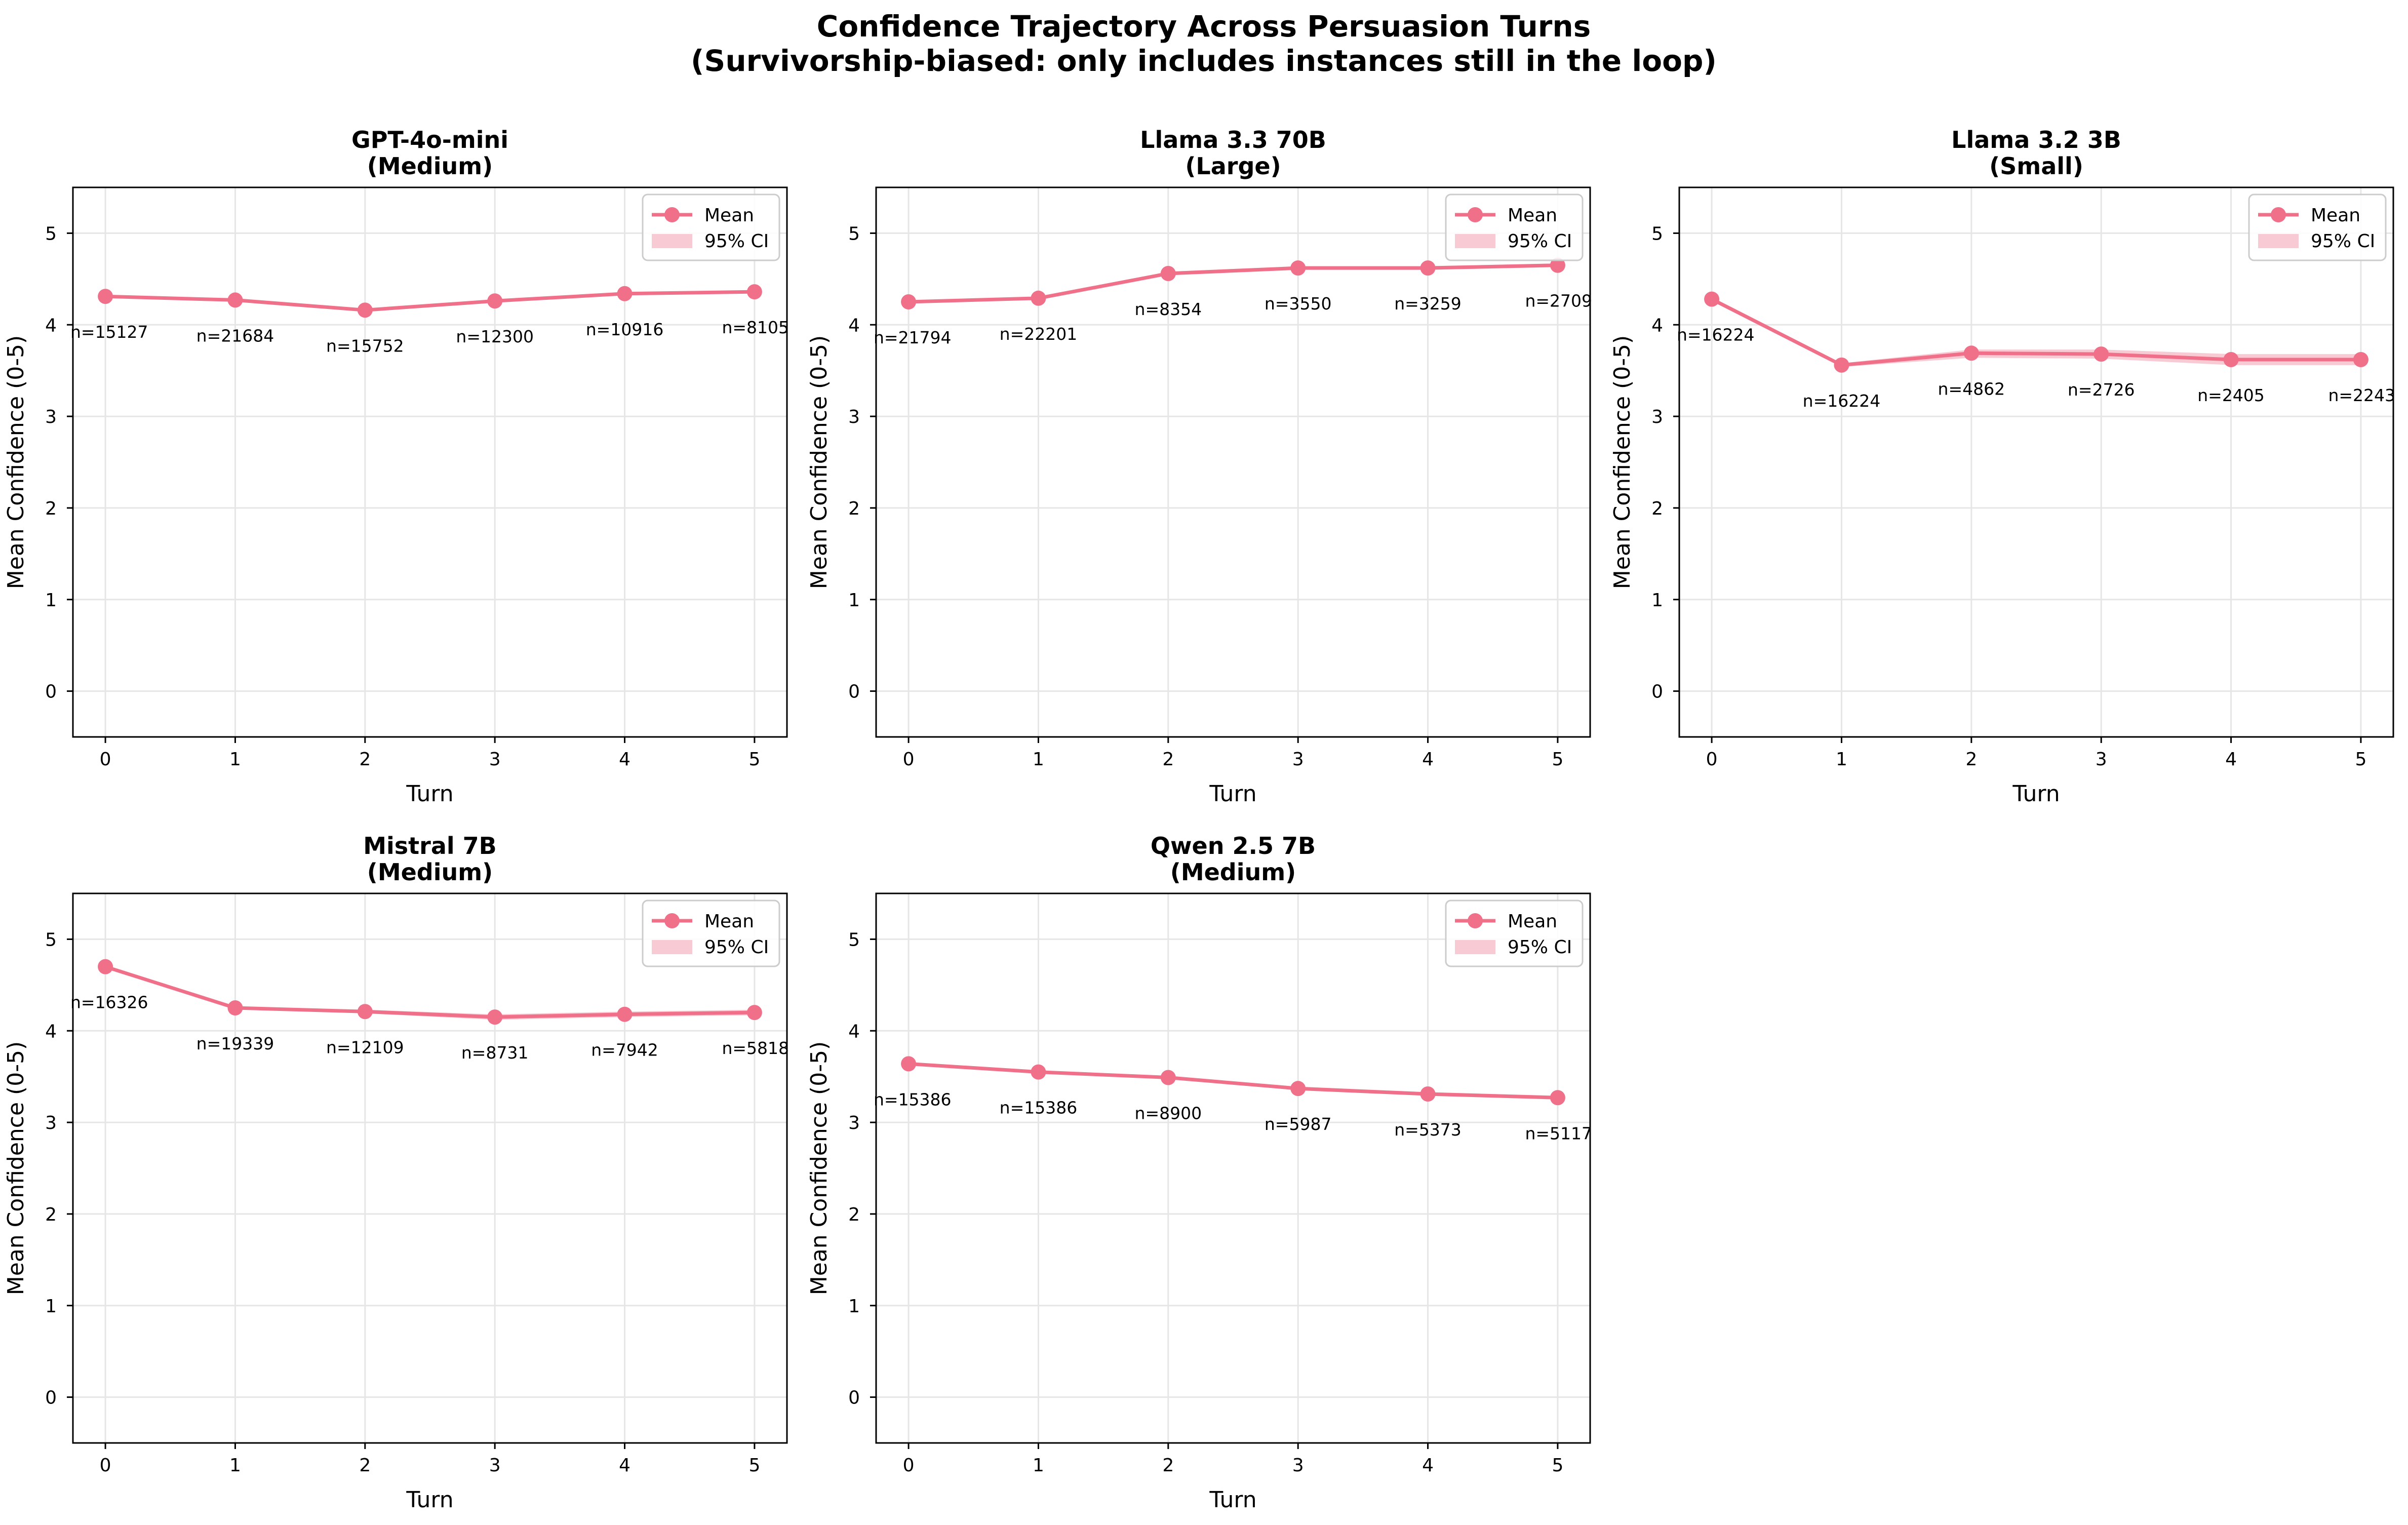  Describe the element at coordinates (1298, 304) in the screenshot. I see `n-label: n=3550` at that location.